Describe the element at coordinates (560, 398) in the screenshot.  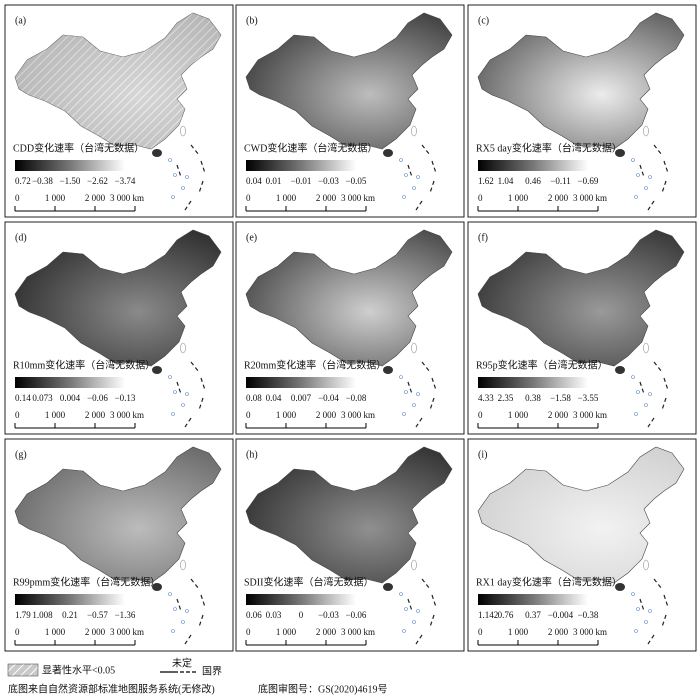
I see `colorbar-tick-label: −1.58` at that location.